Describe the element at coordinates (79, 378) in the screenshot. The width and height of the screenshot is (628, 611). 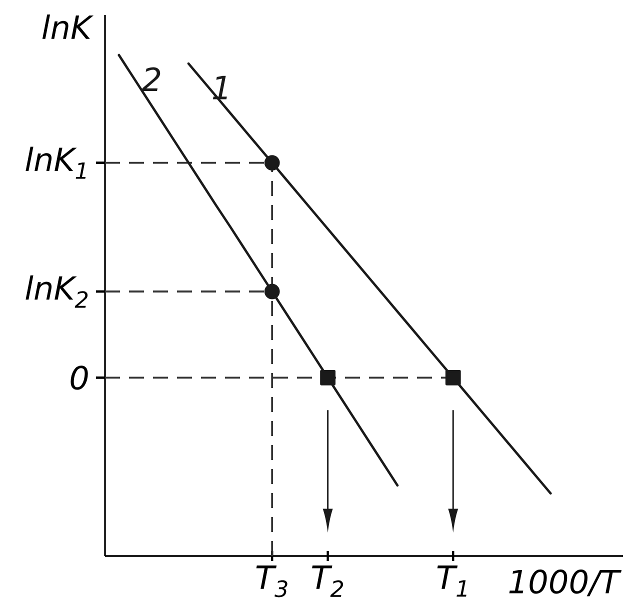
I see `ref-line-label: 0` at that location.